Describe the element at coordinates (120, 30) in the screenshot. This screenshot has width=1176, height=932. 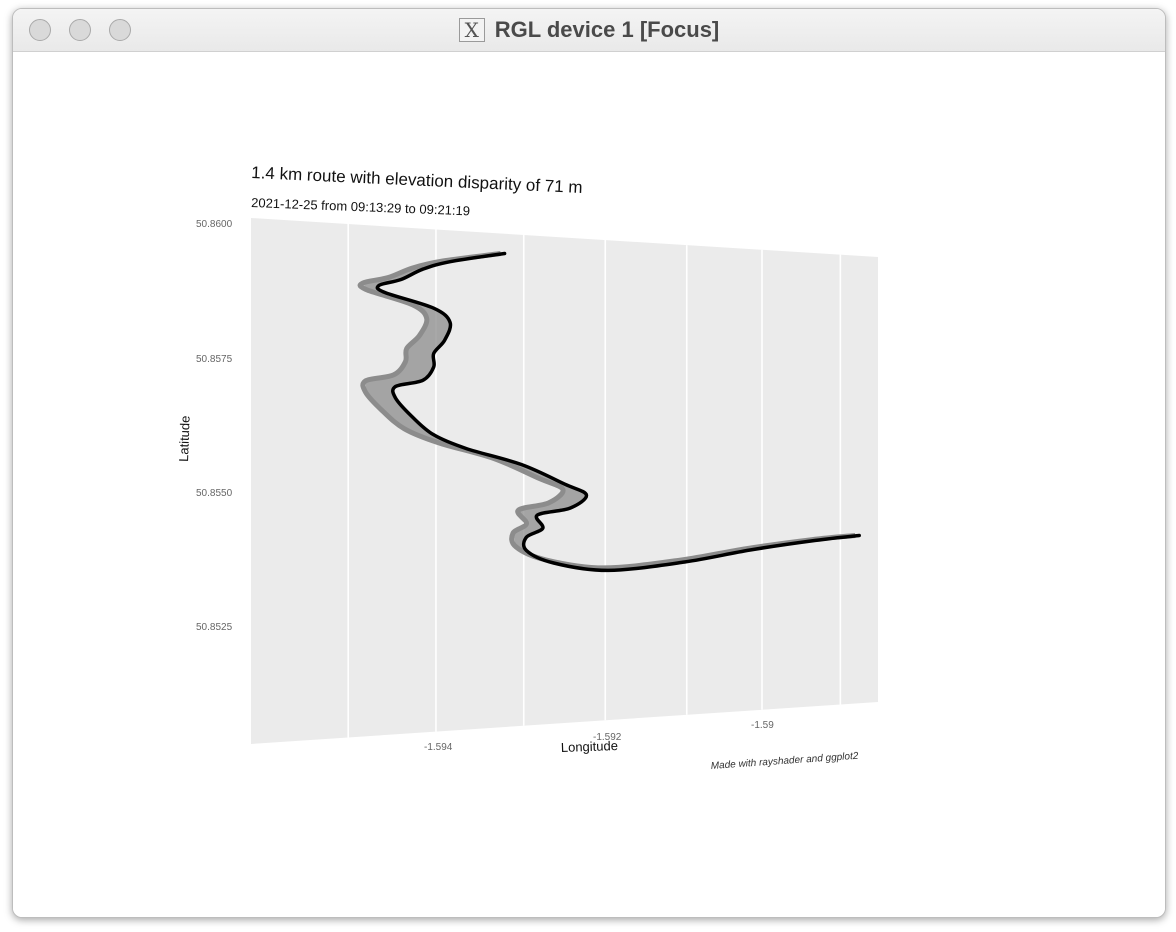
I see `zoom-window-button` at that location.